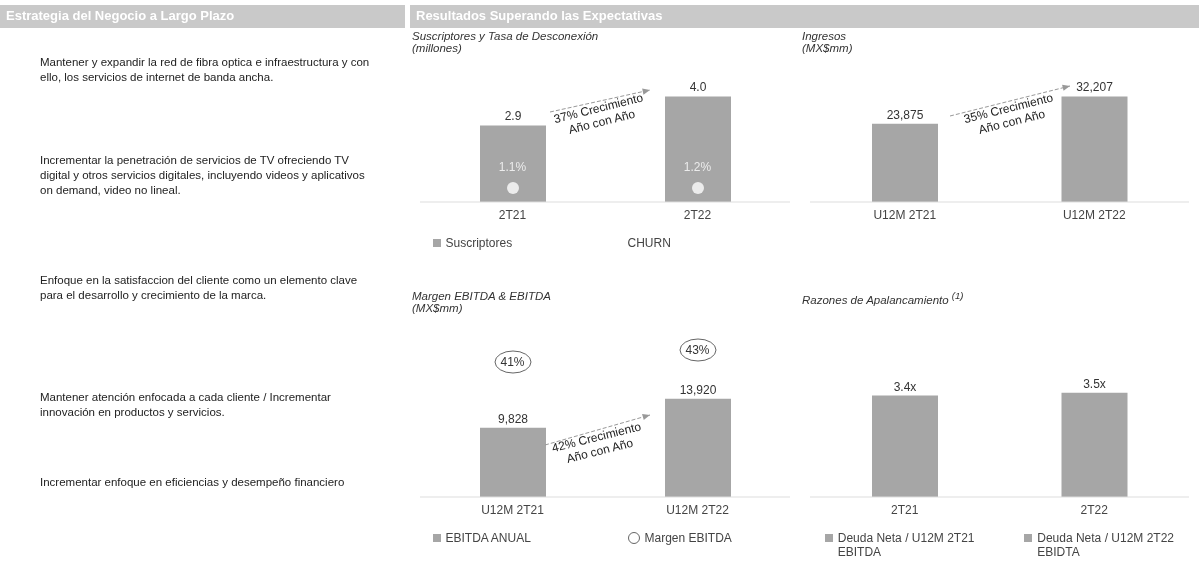 The image size is (1199, 587). Describe the element at coordinates (824, 36) in the screenshot. I see `chart-title: Ingresos` at that location.